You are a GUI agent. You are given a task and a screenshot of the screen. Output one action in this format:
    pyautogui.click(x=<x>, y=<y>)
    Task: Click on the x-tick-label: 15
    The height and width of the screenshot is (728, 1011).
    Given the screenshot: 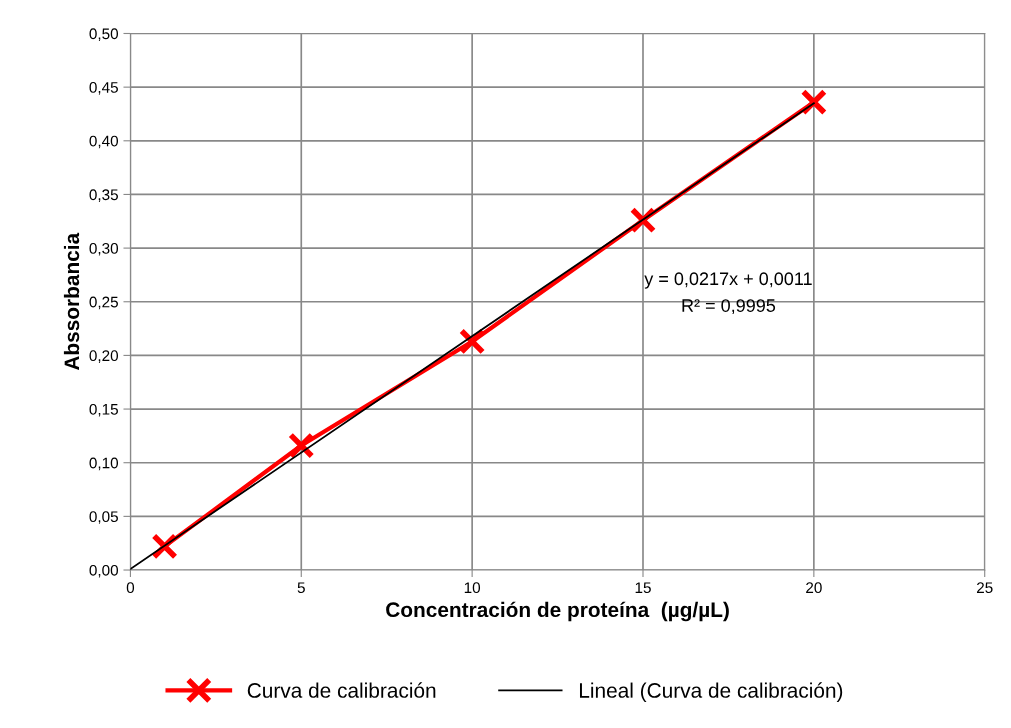 What is the action you would take?
    pyautogui.click(x=643, y=588)
    